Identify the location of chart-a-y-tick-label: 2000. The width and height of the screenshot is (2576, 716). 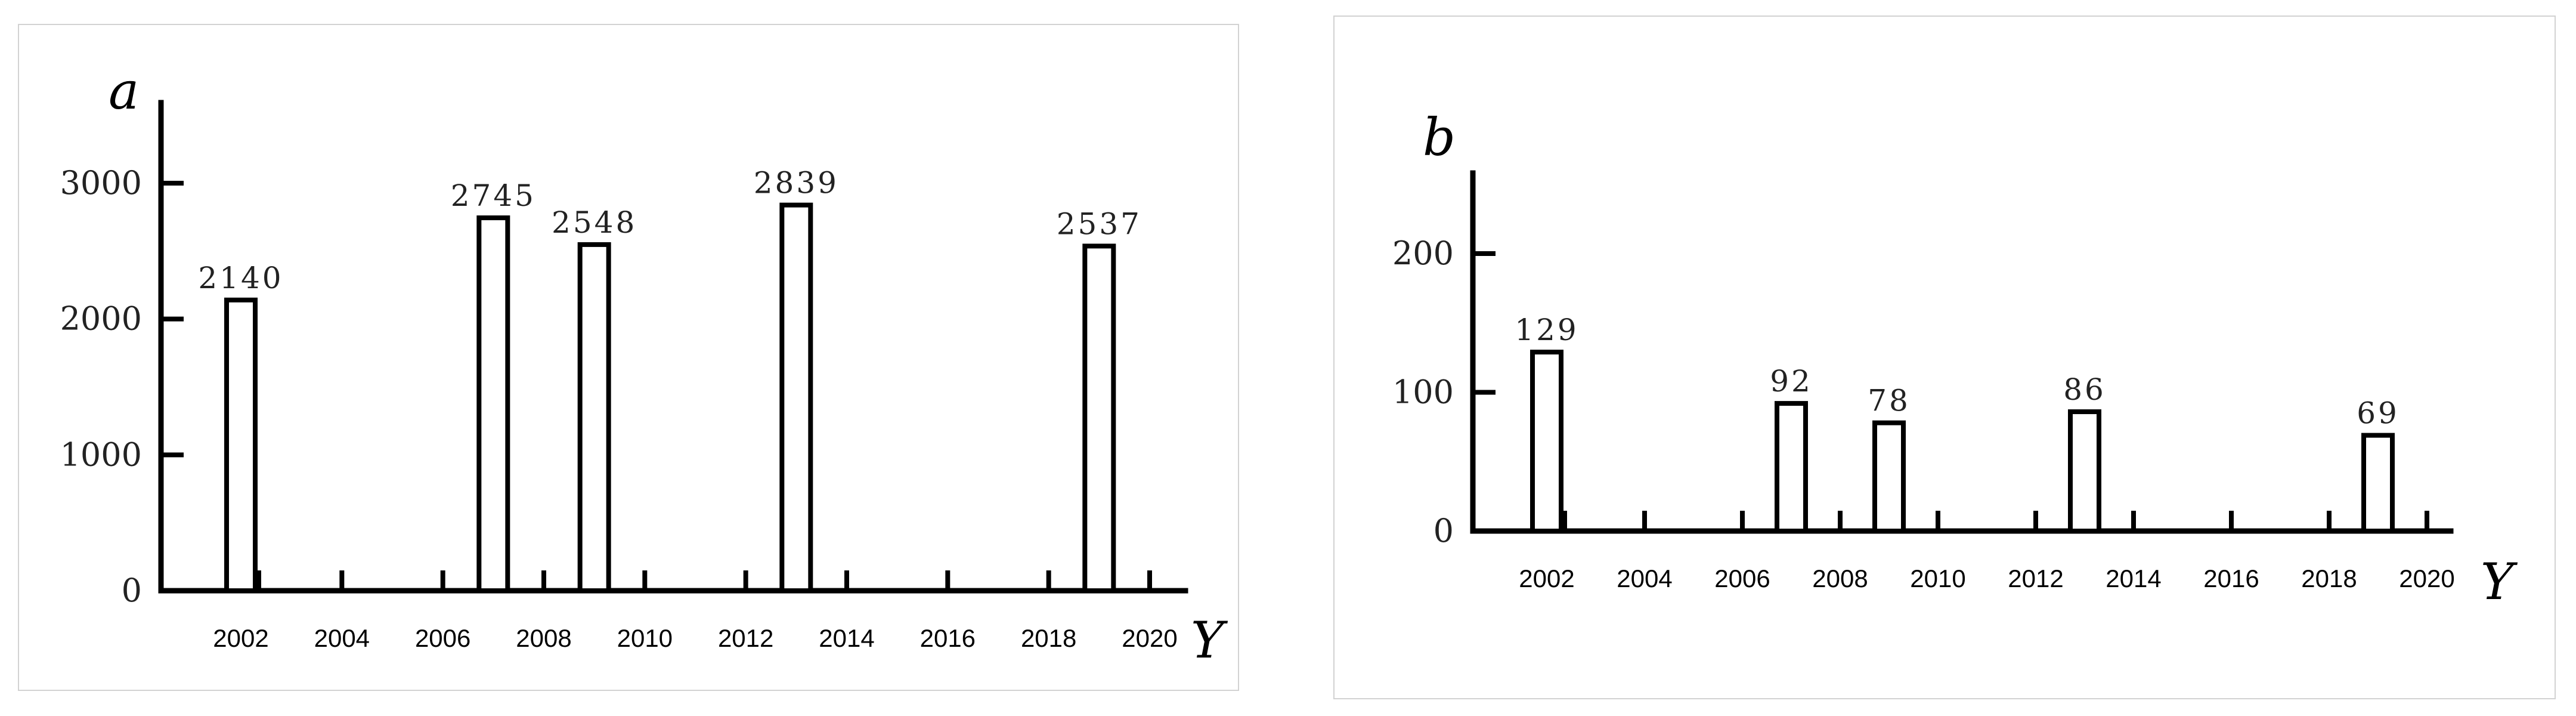
(101, 319).